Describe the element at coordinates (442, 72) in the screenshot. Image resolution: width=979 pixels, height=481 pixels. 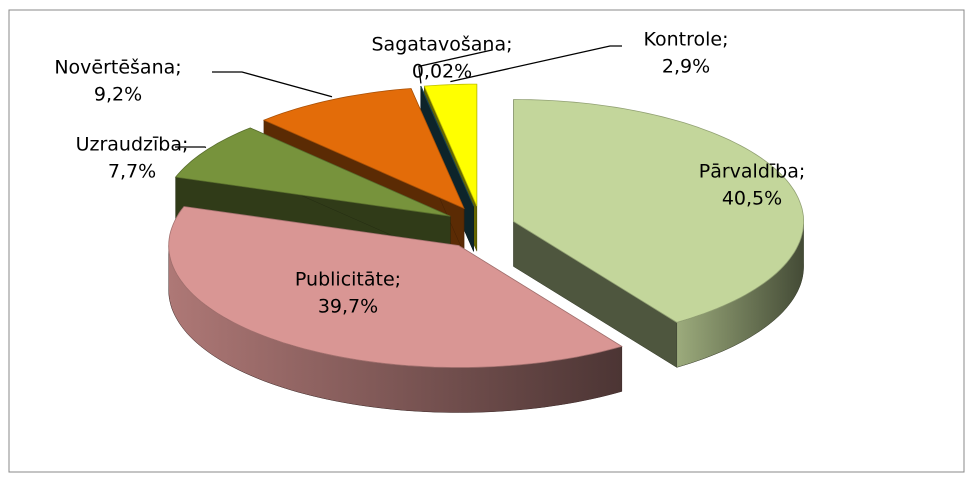
I see `slice-value-label: 0,02%` at that location.